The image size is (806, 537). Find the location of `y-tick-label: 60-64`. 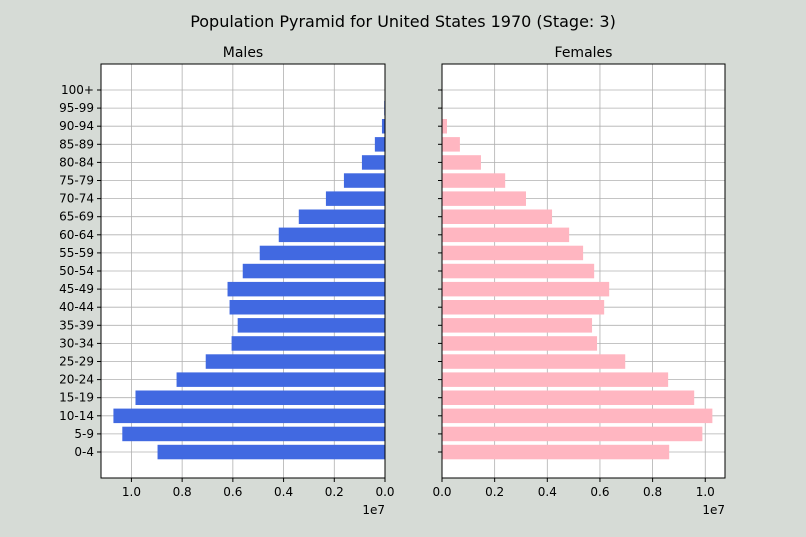

y-tick-label: 60-64 is located at coordinates (76, 235).